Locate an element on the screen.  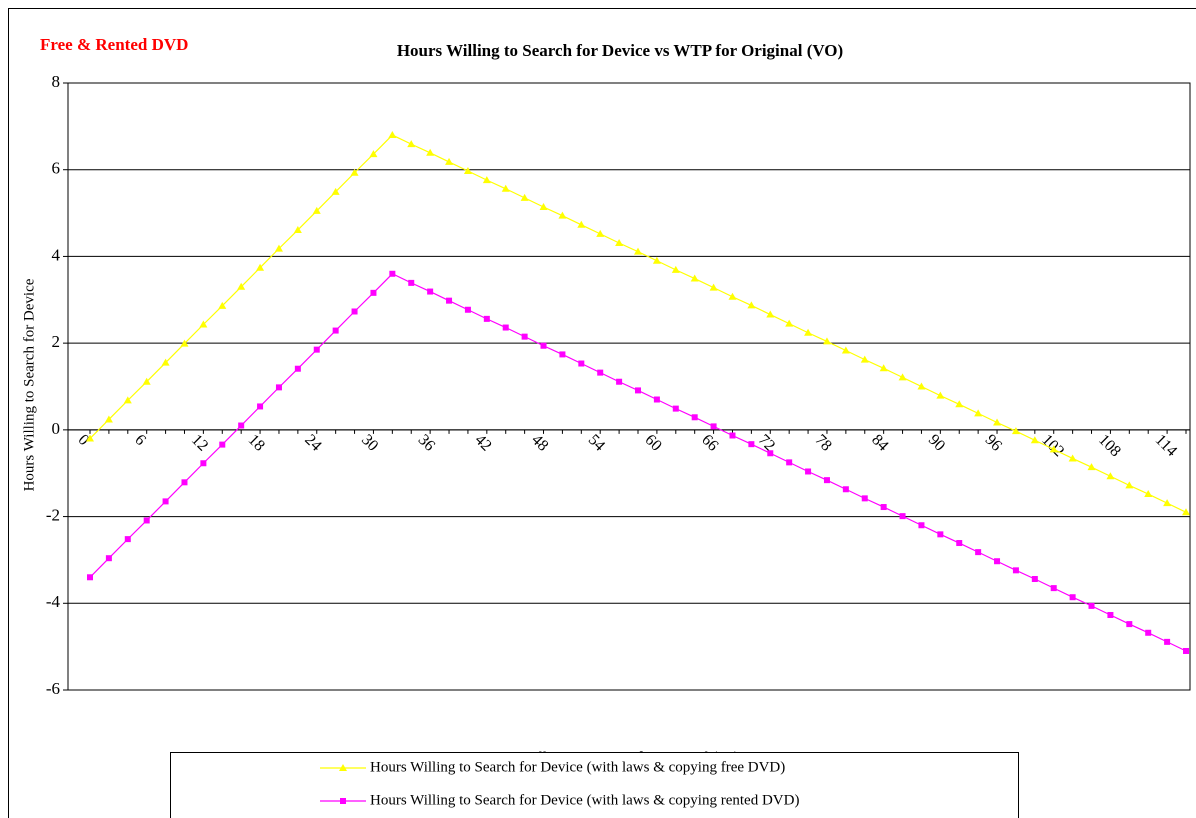
y-tick-label: 4 is located at coordinates (56, 254).